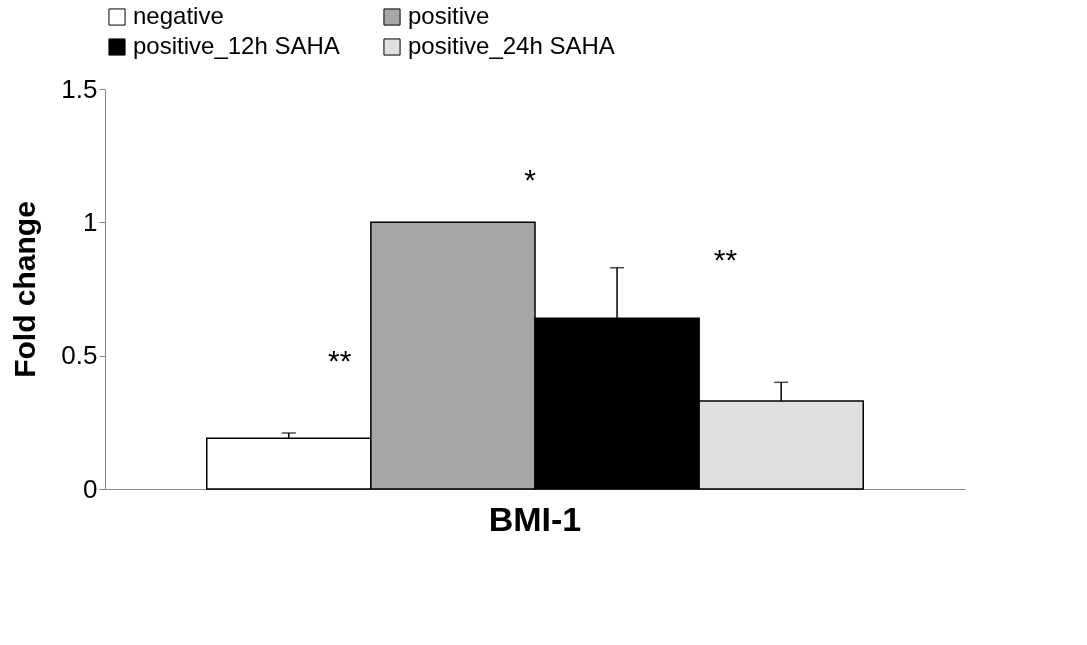 The width and height of the screenshot is (1087, 645). Describe the element at coordinates (25, 289) in the screenshot. I see `y-axis-title: Fold change` at that location.